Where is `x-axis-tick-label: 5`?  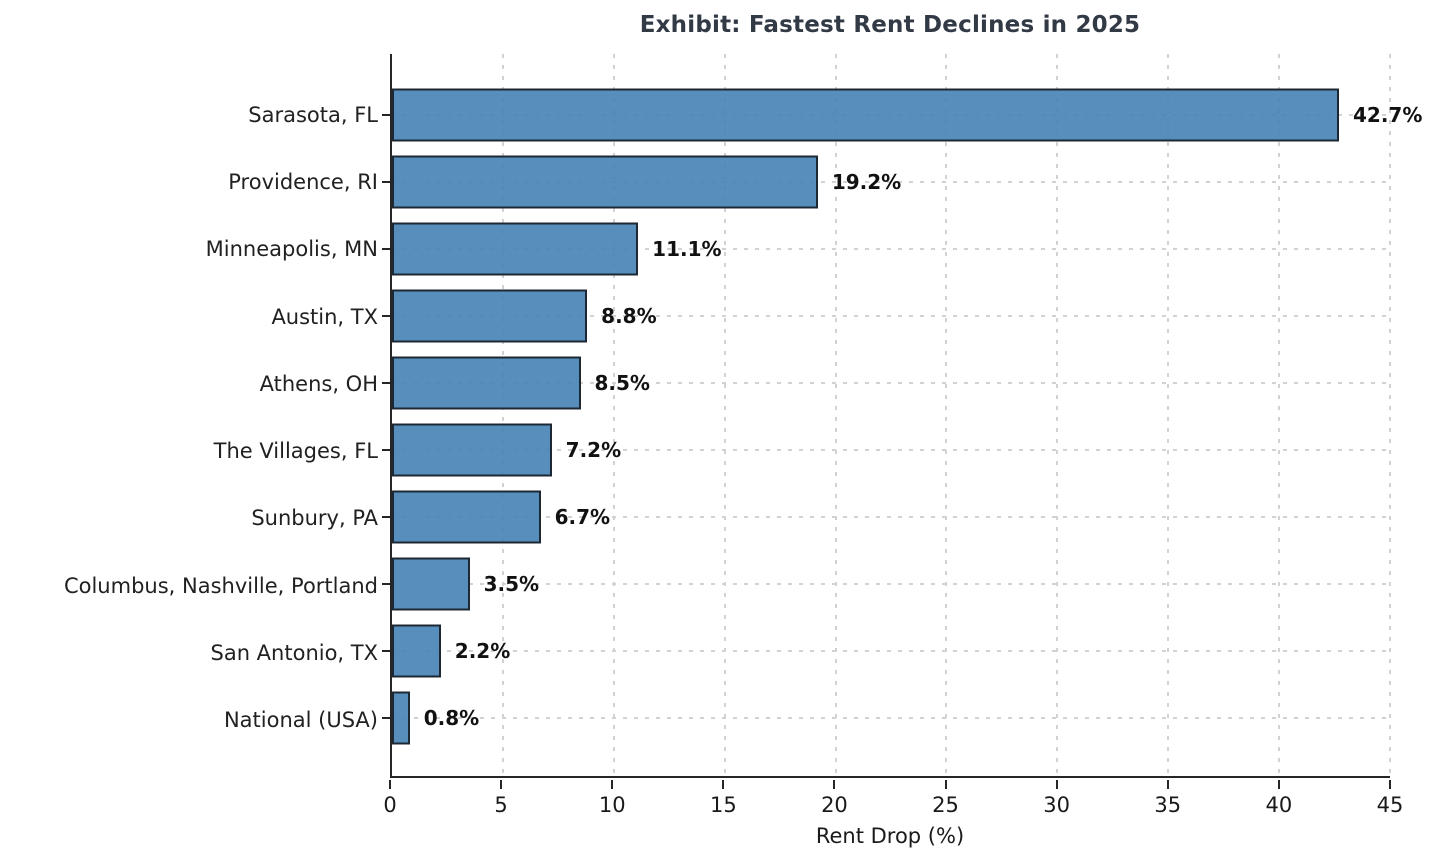 x-axis-tick-label: 5 is located at coordinates (501, 805).